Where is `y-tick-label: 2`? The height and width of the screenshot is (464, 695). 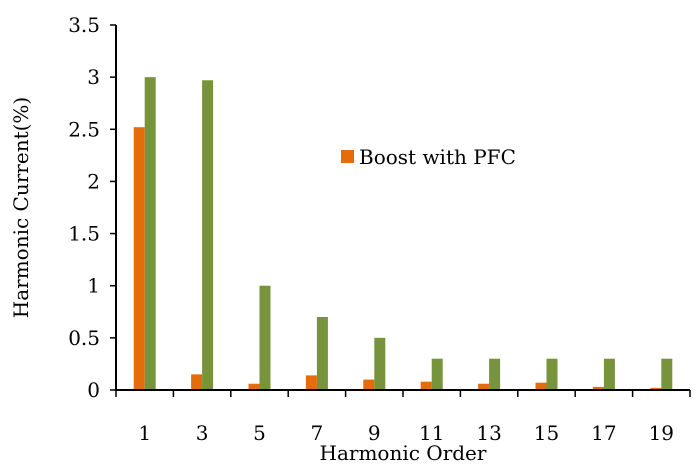
y-tick-label: 2 is located at coordinates (93, 181).